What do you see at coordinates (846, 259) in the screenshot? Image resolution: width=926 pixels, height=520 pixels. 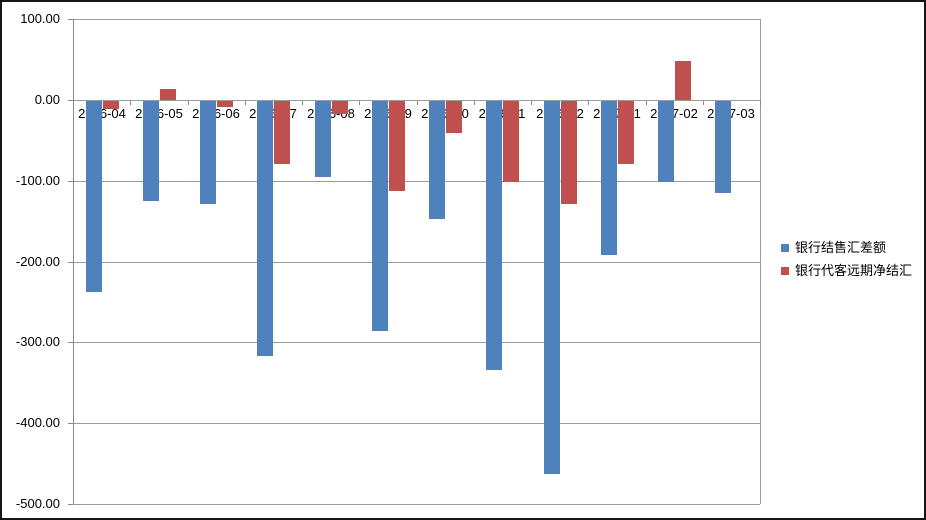 I see `legend: 银行结售汇差额银行代客远期净结汇` at bounding box center [846, 259].